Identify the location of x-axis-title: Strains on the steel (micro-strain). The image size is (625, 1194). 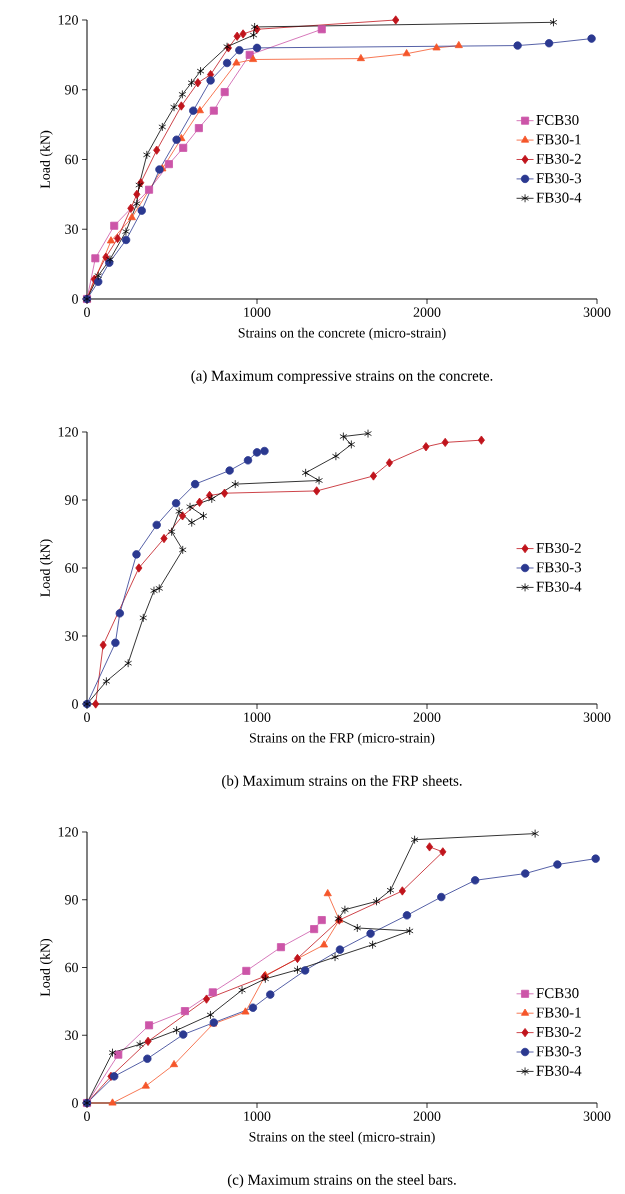
(342, 1138).